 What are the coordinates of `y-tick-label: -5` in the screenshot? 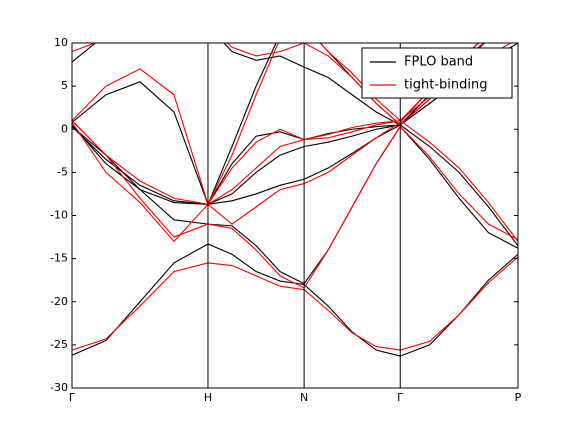 It's located at (62, 171).